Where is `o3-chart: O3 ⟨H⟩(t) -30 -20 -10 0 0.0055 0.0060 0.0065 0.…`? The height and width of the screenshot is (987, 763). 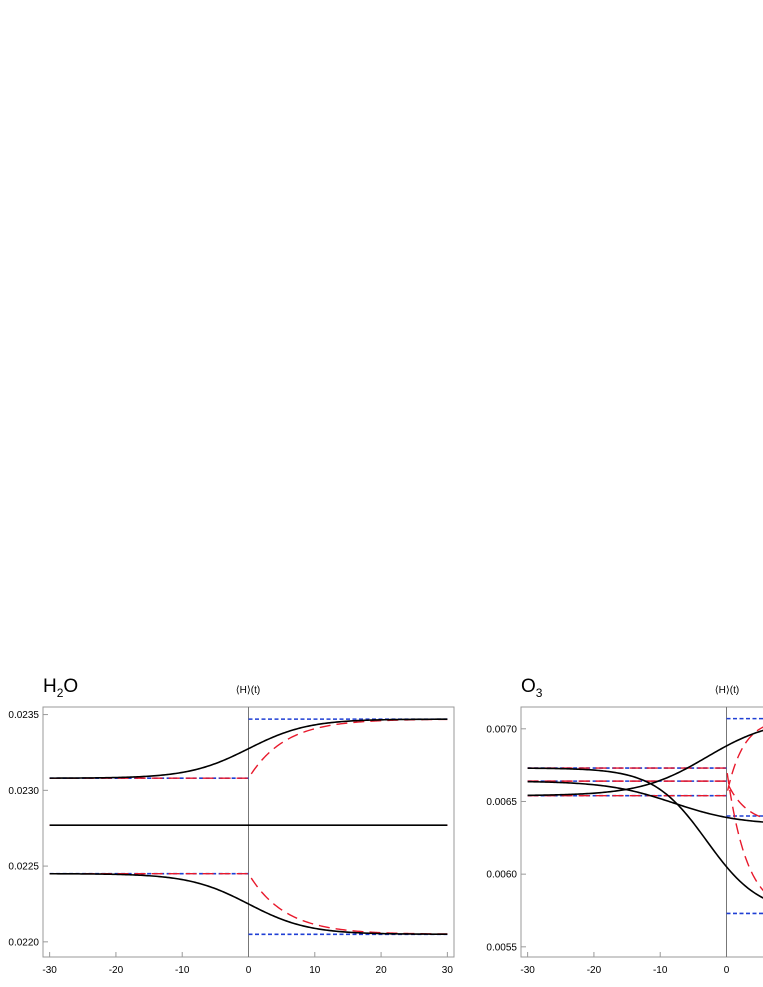
o3-chart: O3 ⟨H⟩(t) -30 -20 -10 0 0.0055 0.0060 0.0065 0.… is located at coordinates (624, 826).